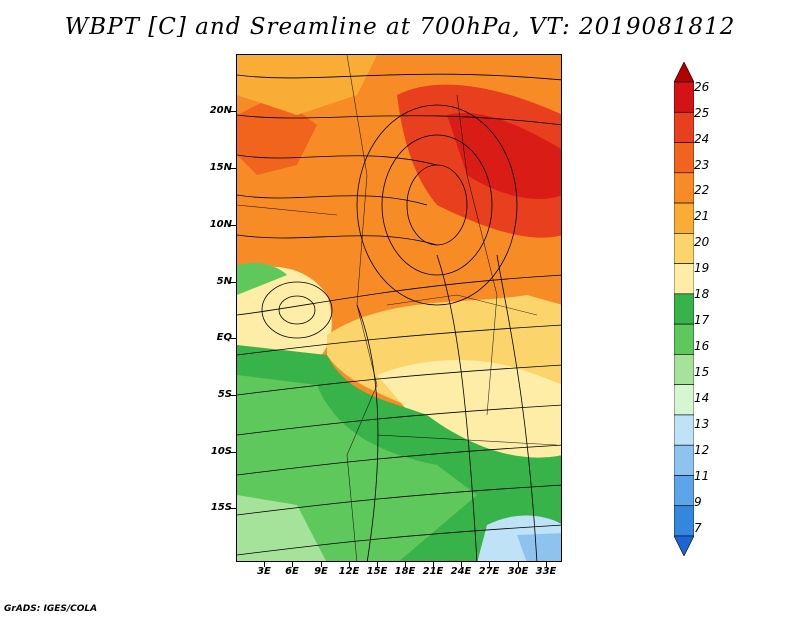 This screenshot has width=800, height=618. Describe the element at coordinates (518, 571) in the screenshot. I see `lon-label: 30E` at that location.